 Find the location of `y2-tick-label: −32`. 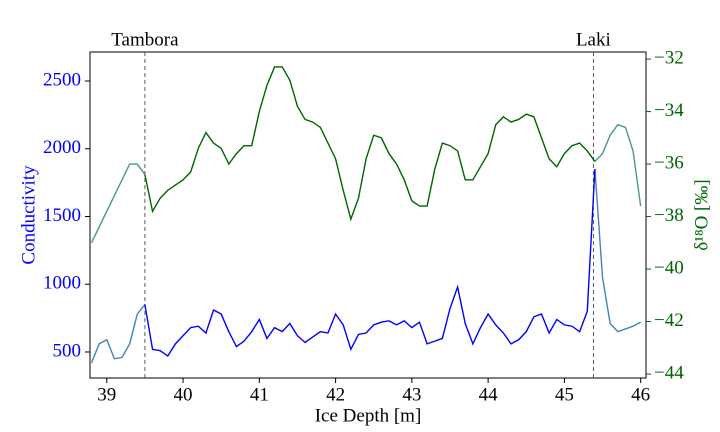

y2-tick-label: −32 is located at coordinates (669, 57).